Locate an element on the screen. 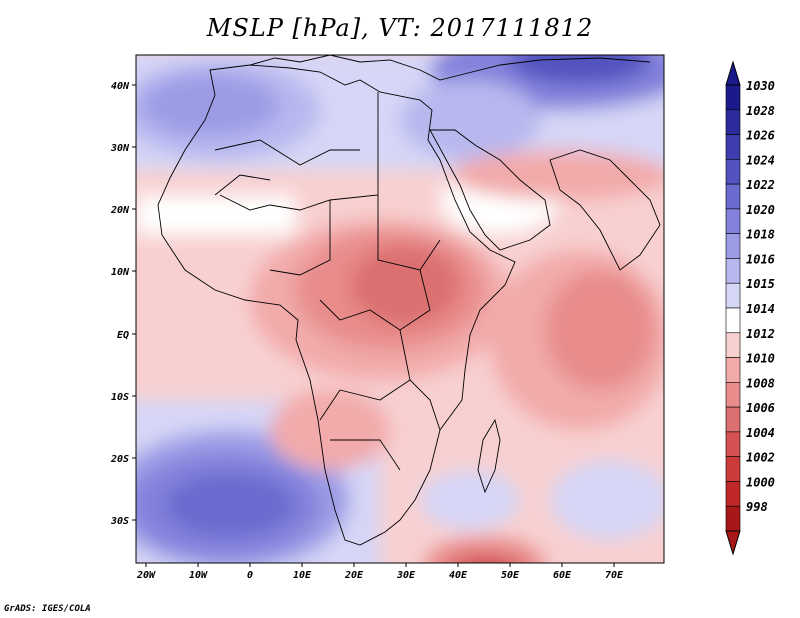  colorbar-label: 1026 is located at coordinates (760, 136).